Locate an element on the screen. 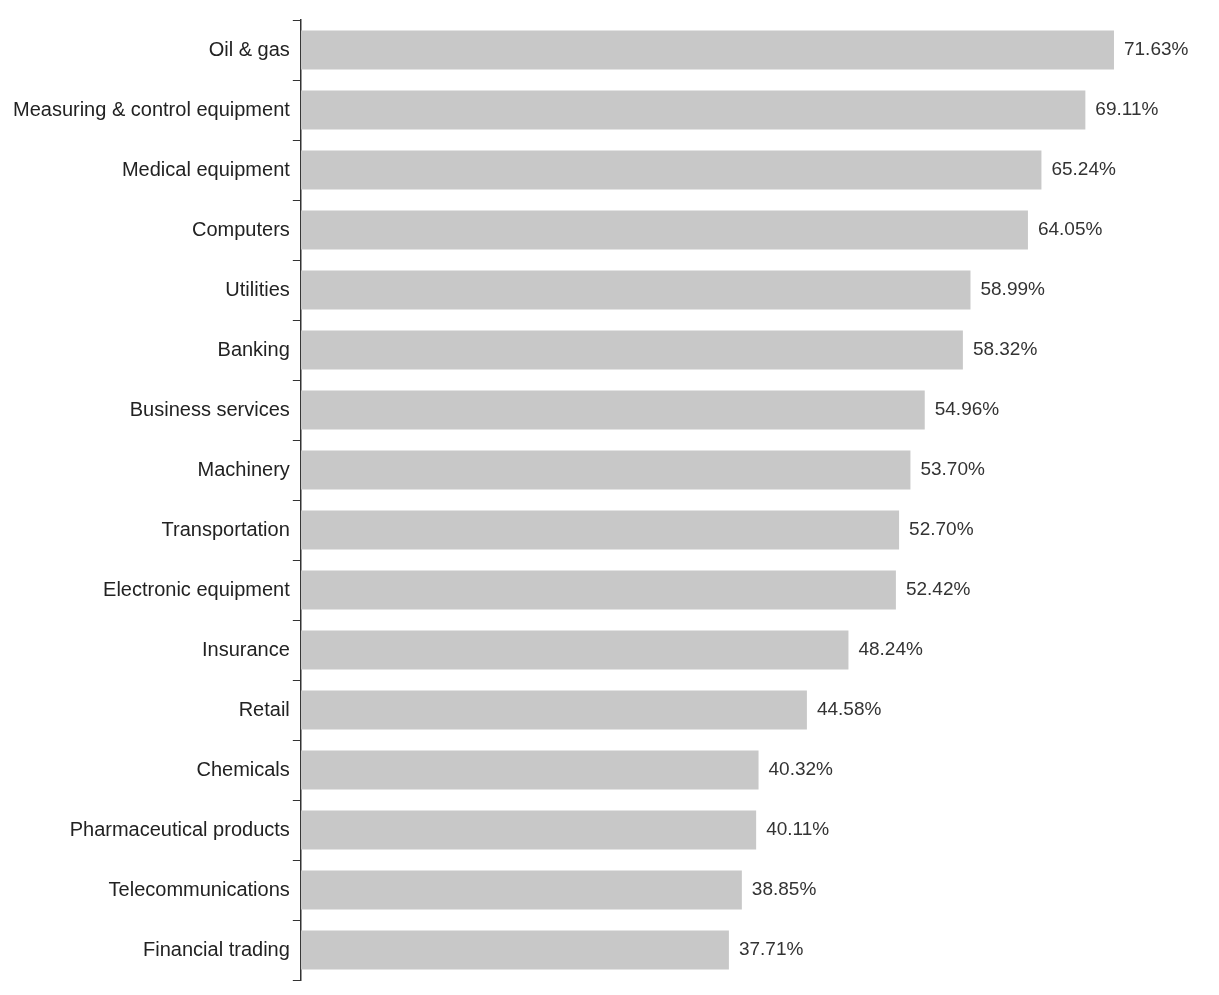  y-tick-label: Oil & gas is located at coordinates (249, 48).